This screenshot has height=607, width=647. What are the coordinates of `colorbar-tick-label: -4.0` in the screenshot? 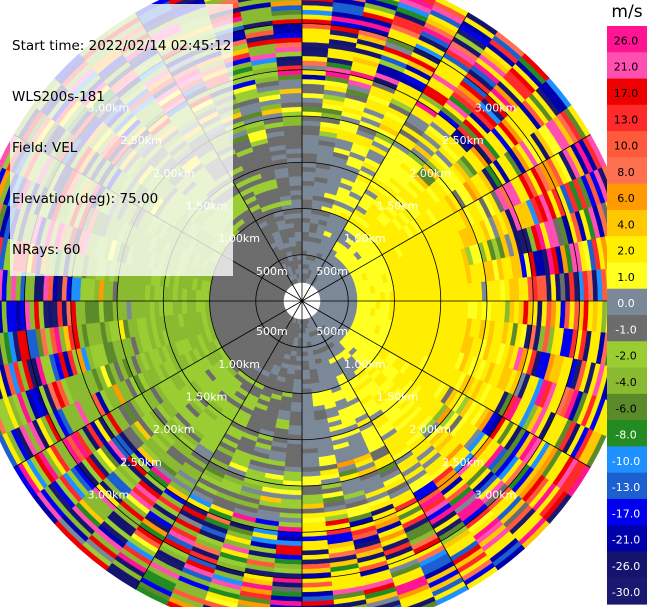 It's located at (625, 382).